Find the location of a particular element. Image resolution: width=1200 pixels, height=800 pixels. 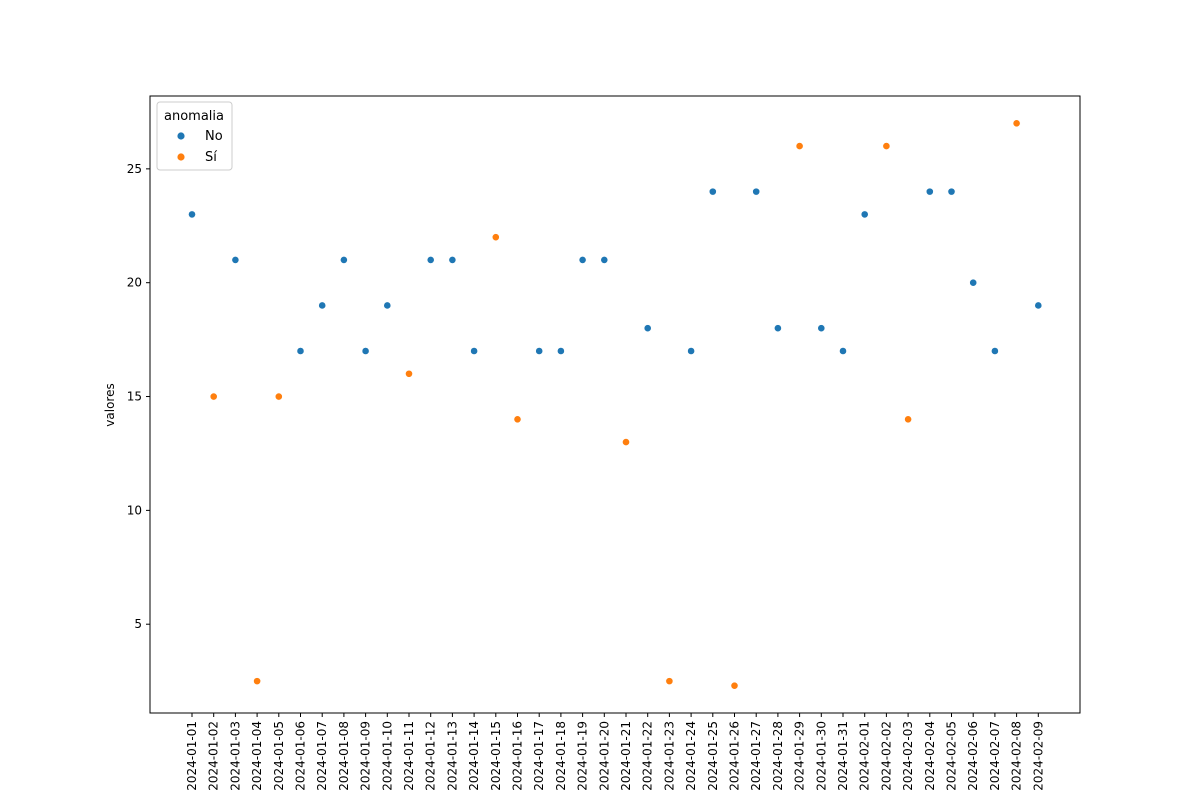

x-tick-label: 2024-01-12 is located at coordinates (431, 756).